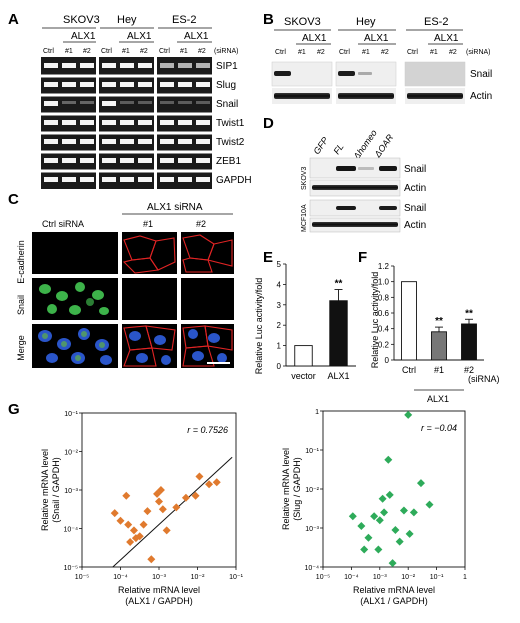 The image size is (520, 623). What do you see at coordinates (314, 38) in the screenshot?
I see `panel-b-sub-label-1: ALX1` at bounding box center [314, 38].